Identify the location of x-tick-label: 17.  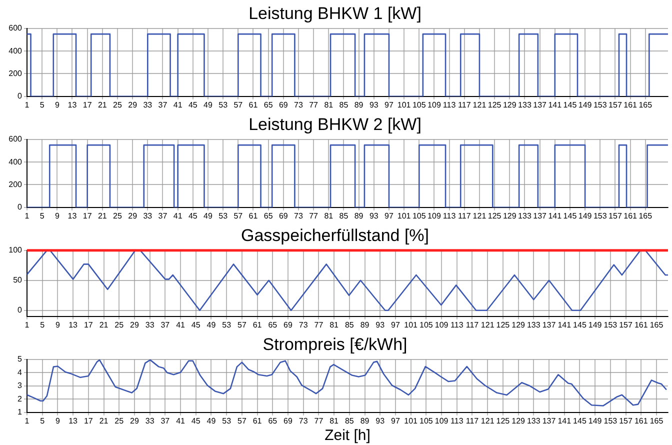
(89, 325).